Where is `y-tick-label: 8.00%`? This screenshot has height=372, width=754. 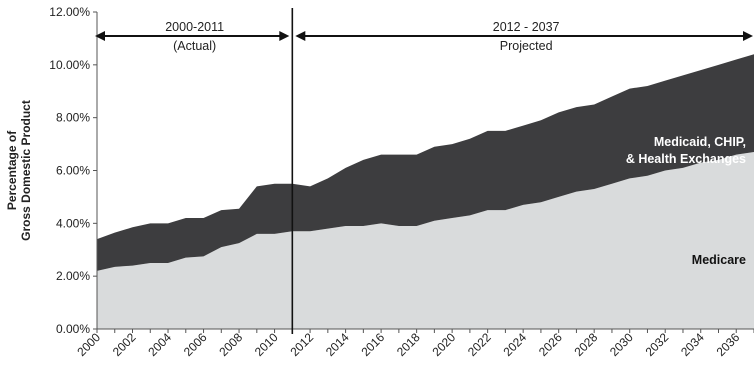
y-tick-label: 8.00% is located at coordinates (73, 118).